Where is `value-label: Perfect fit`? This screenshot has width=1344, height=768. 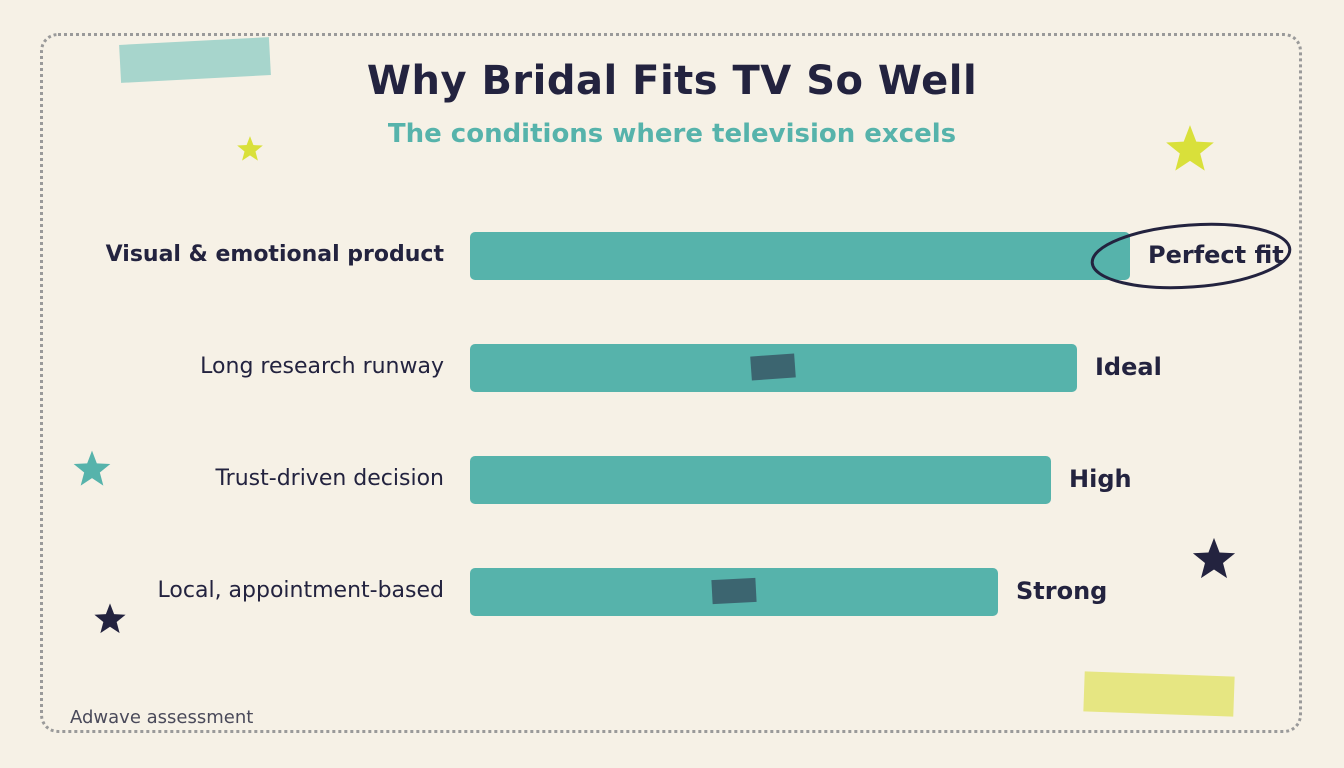
value-label: Perfect fit is located at coordinates (1216, 255).